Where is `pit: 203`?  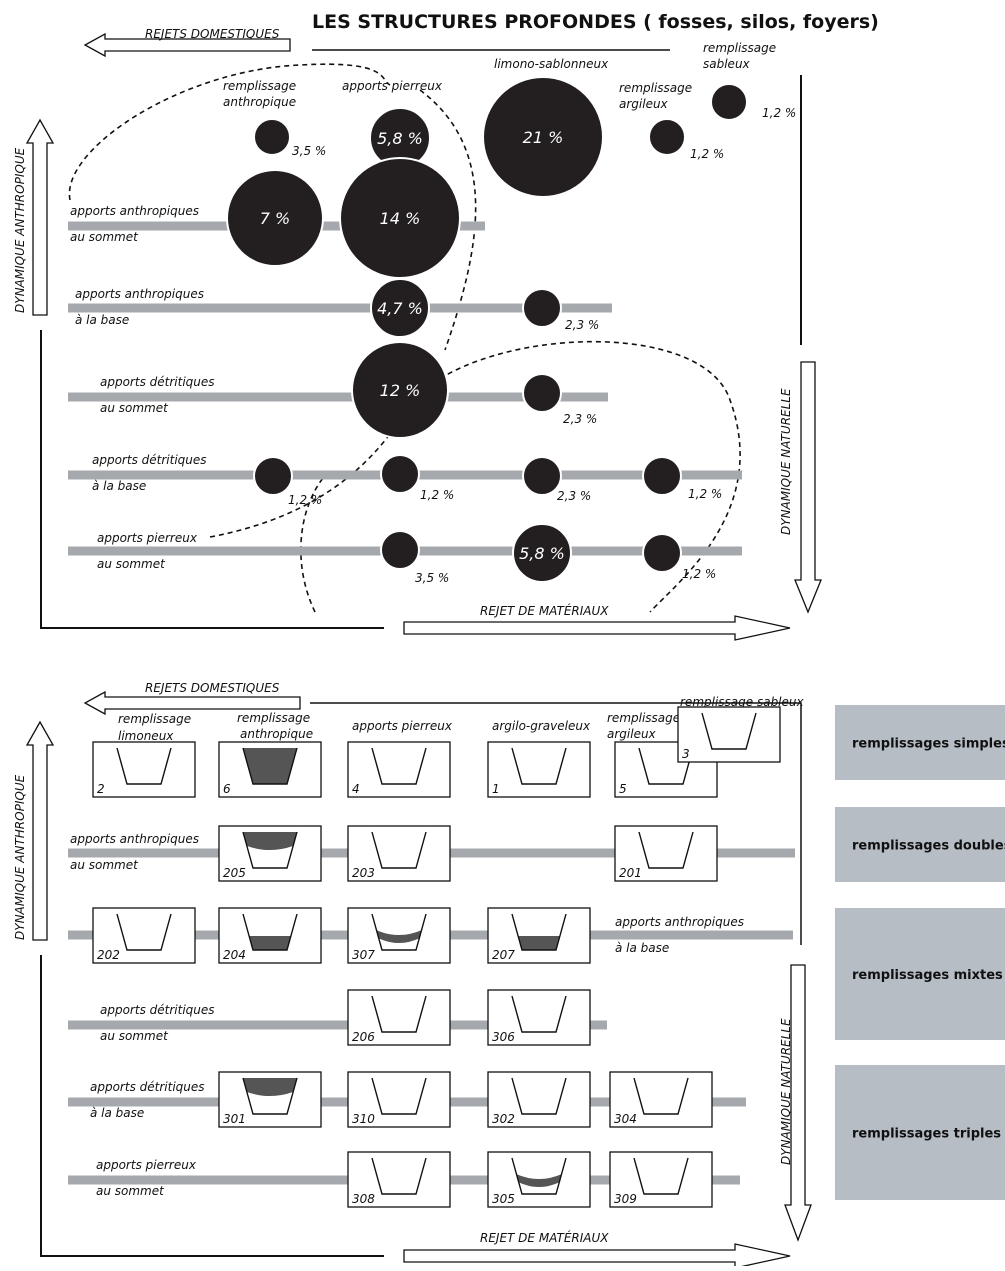 pit: 203 is located at coordinates (399, 853).